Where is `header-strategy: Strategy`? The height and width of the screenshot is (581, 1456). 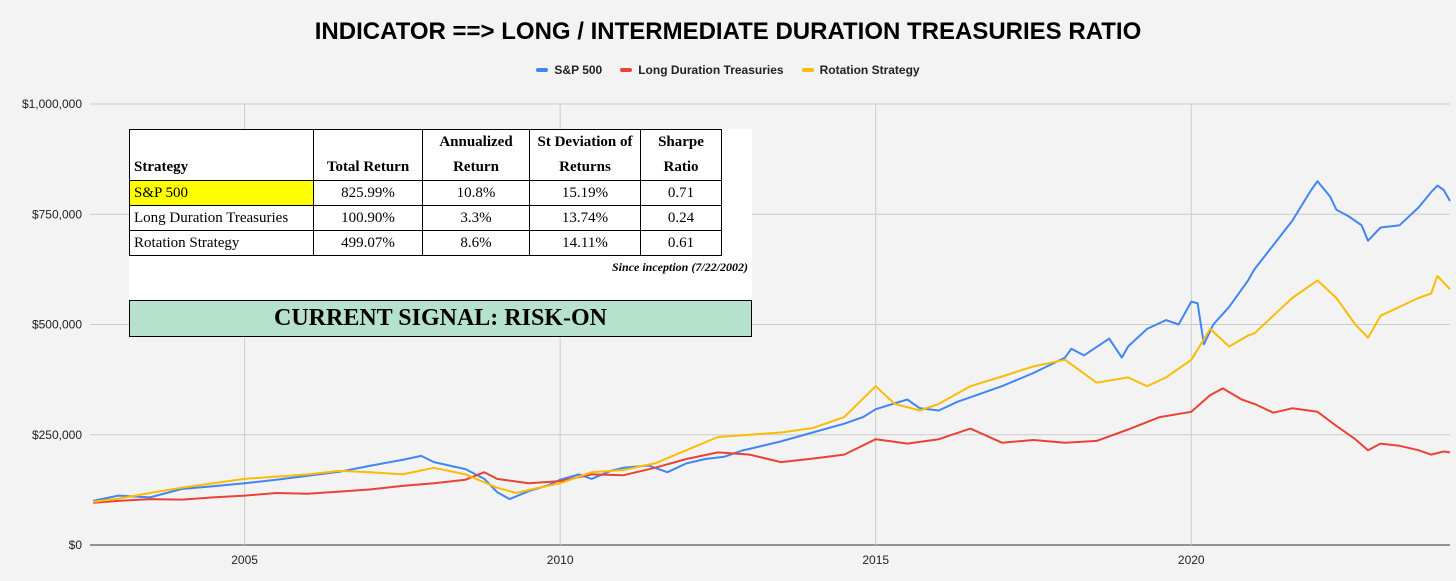
header-strategy: Strategy is located at coordinates (221, 155).